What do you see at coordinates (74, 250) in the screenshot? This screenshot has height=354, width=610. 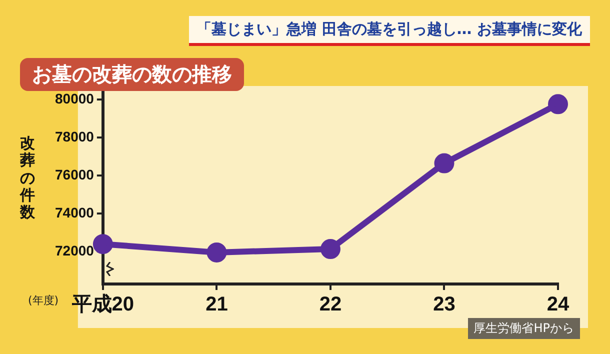 I see `y-tick-label: 72000` at bounding box center [74, 250].